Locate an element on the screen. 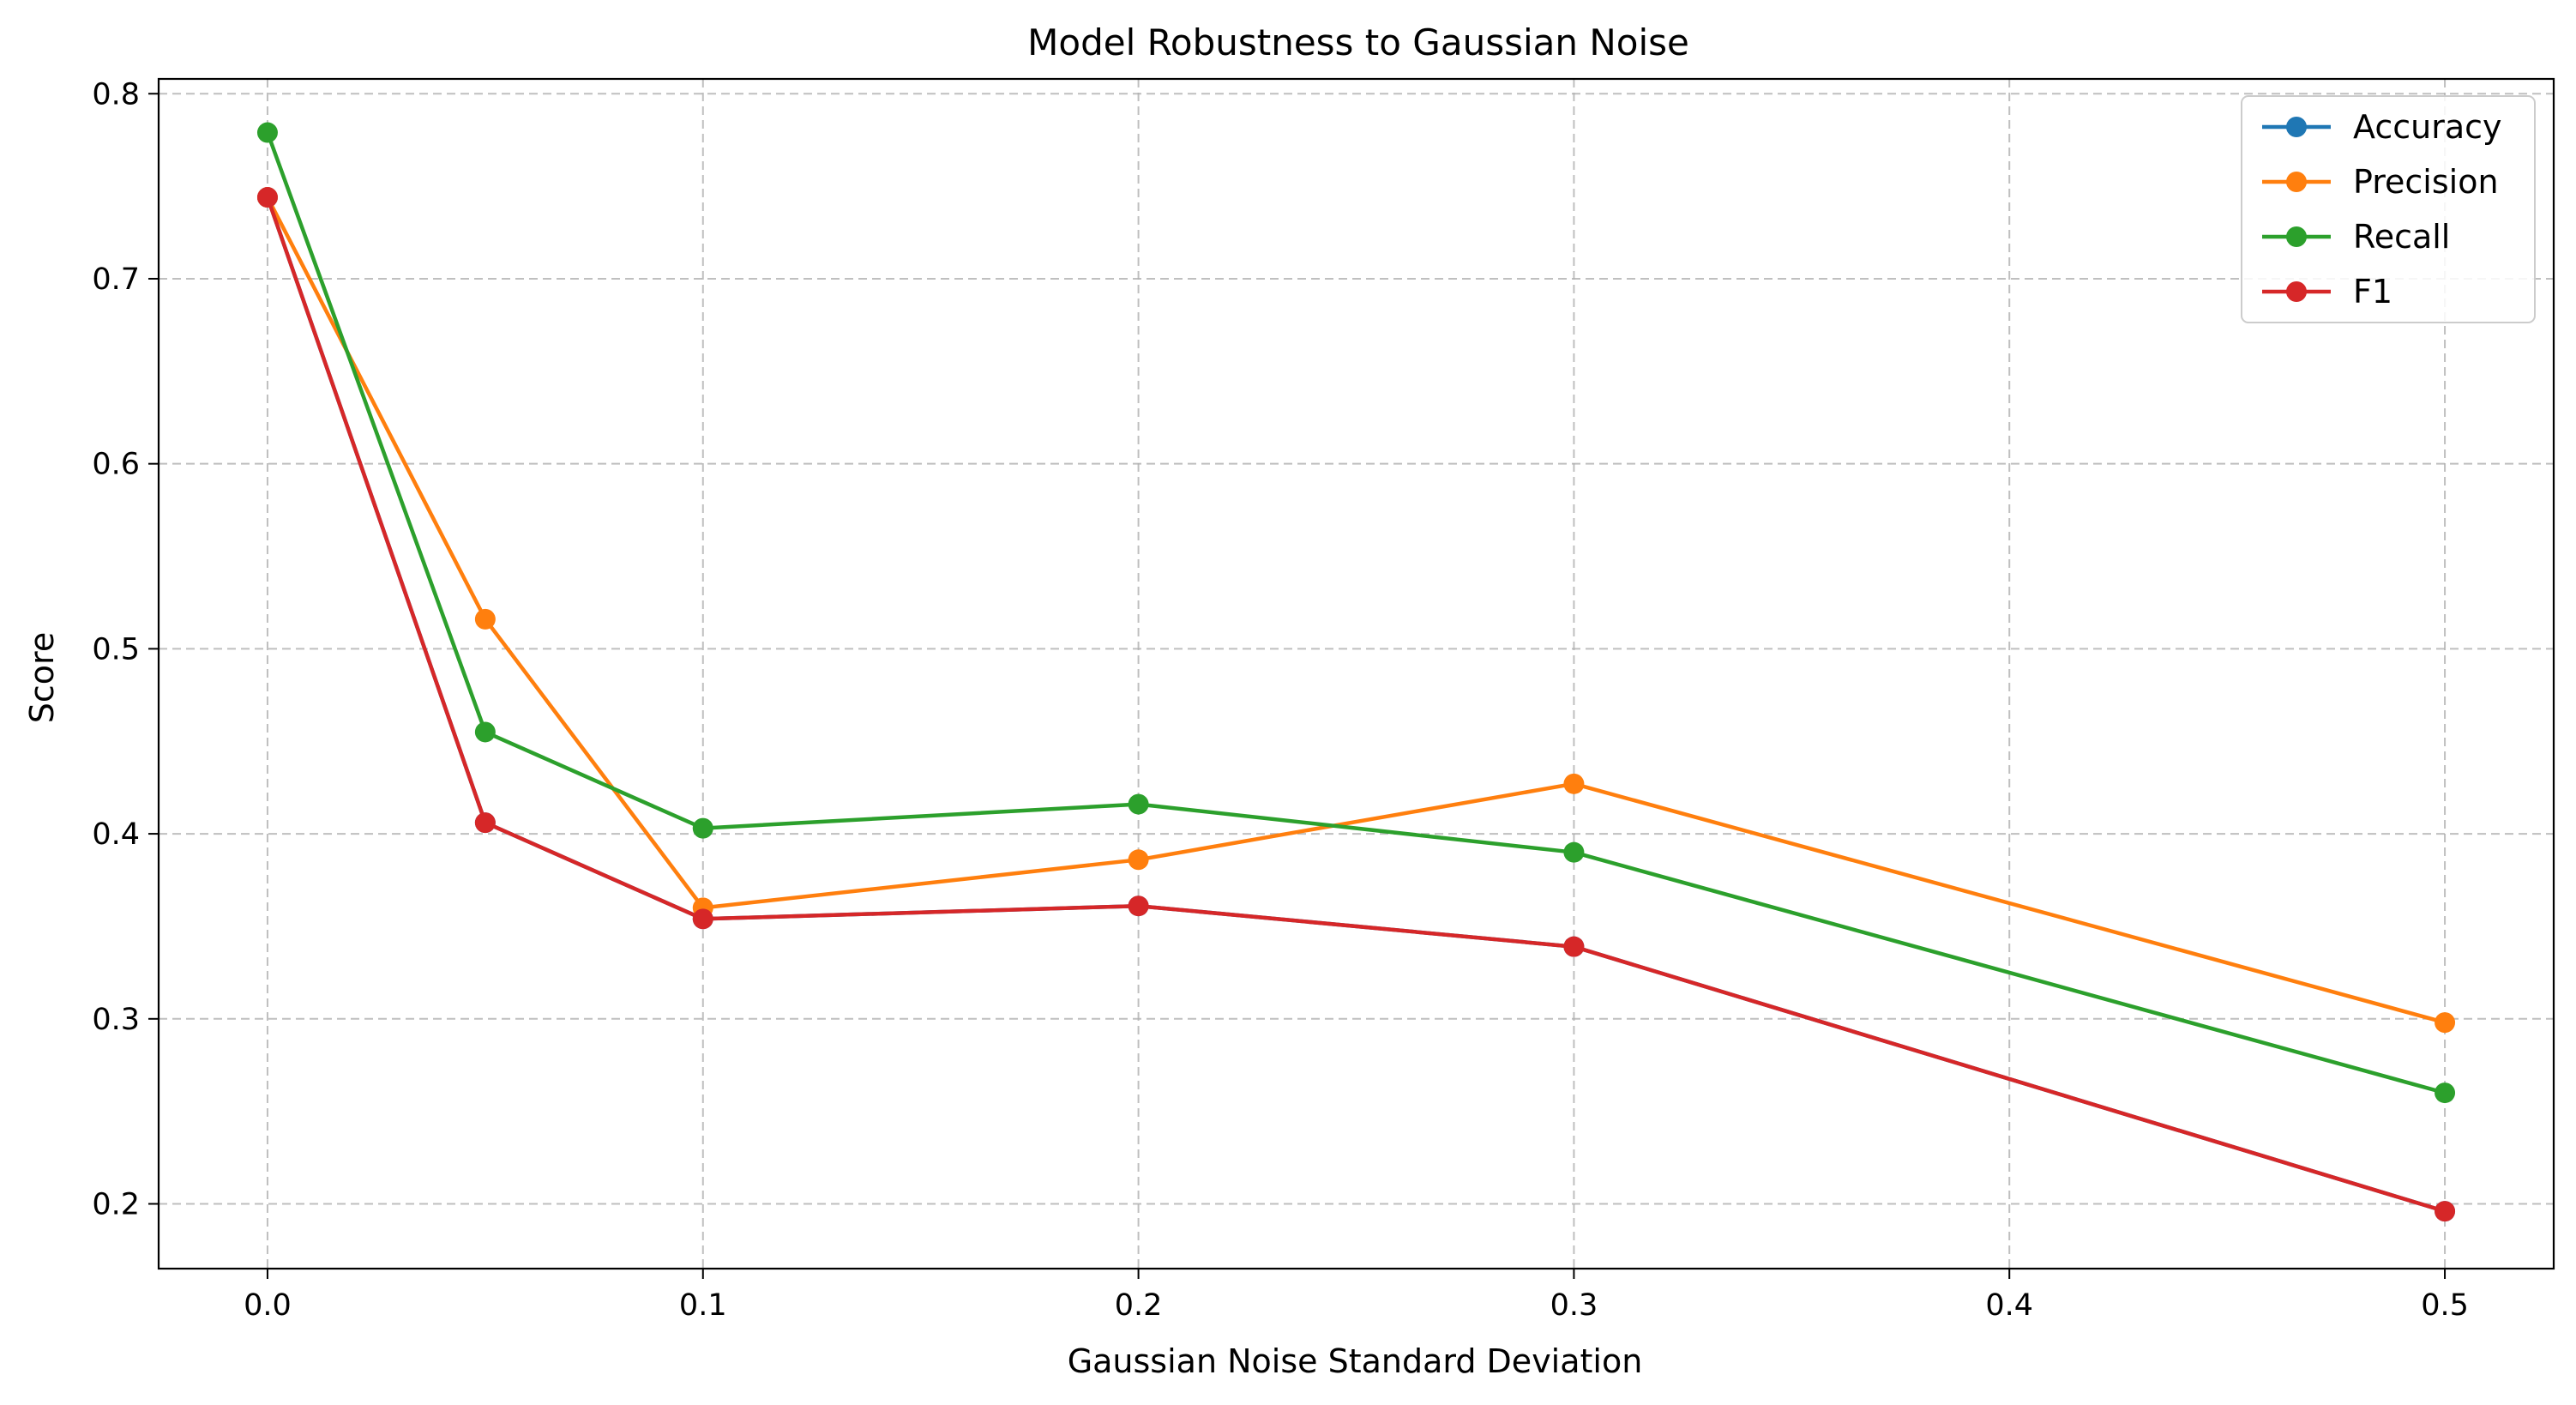  x-tick-label: 0.5 is located at coordinates (2445, 1305).